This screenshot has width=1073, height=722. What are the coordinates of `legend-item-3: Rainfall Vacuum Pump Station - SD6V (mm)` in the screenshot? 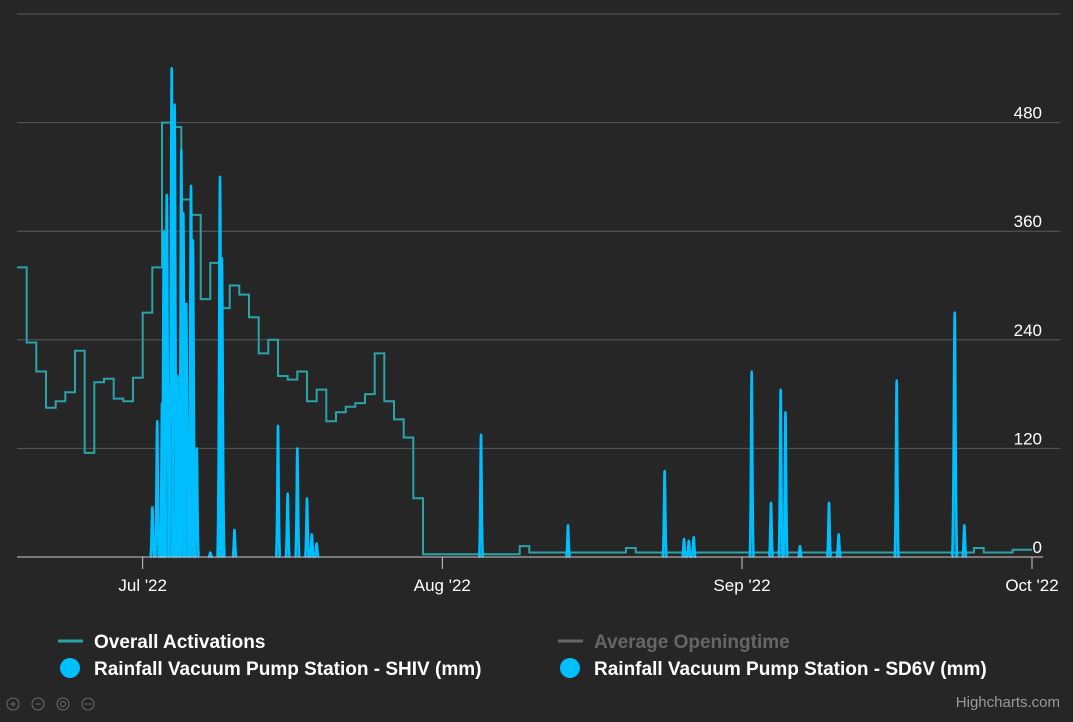 It's located at (773, 669).